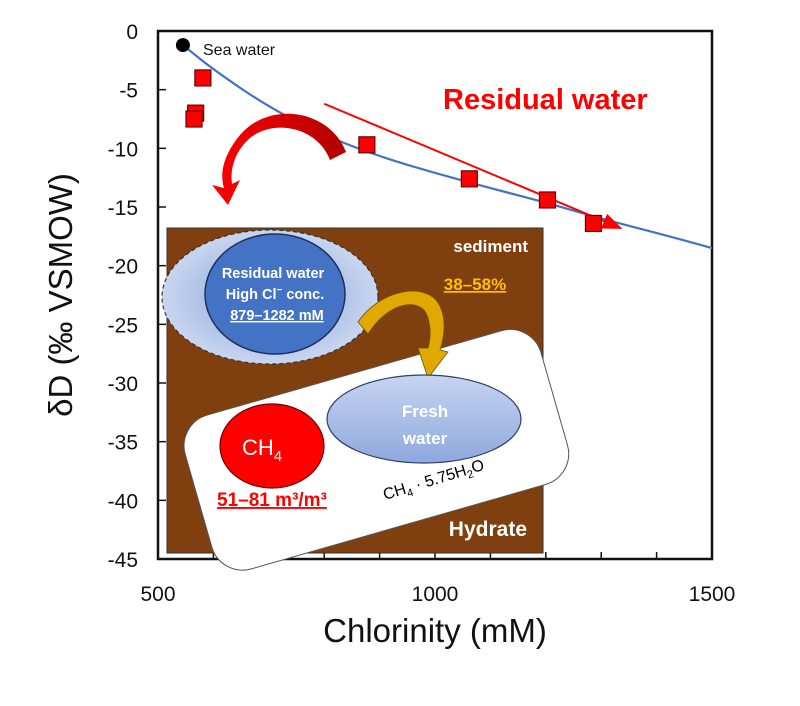  I want to click on y-tick-label: -40, so click(123, 501).